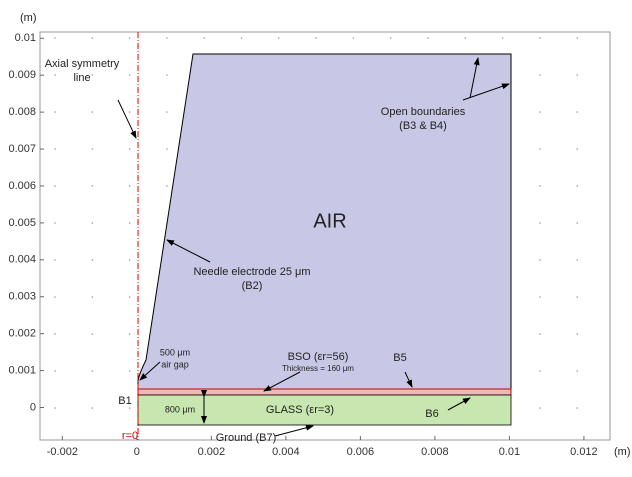 The width and height of the screenshot is (632, 477). Describe the element at coordinates (22, 260) in the screenshot. I see `y-tick-label: 0.004` at that location.